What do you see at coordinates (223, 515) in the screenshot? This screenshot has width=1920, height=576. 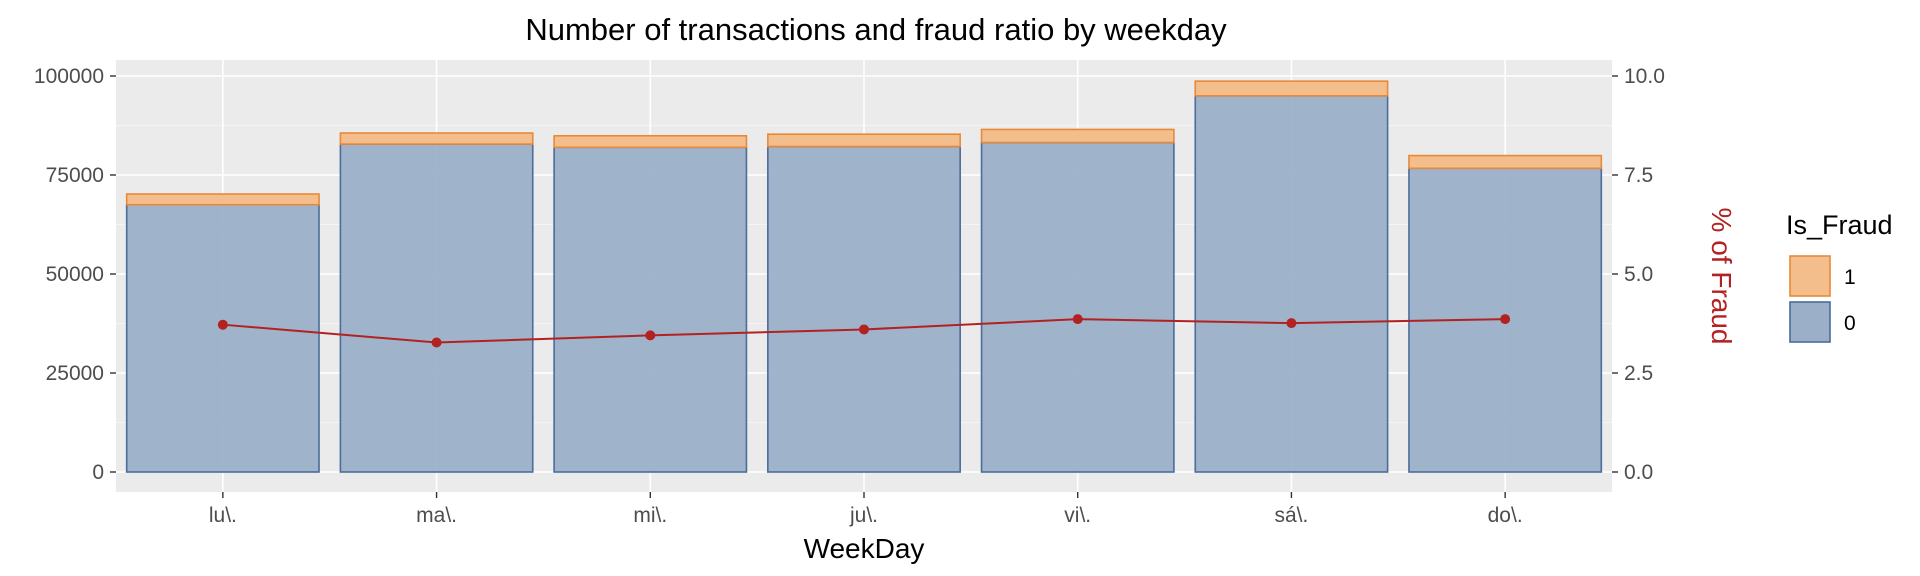 I see `x-tick-label: lu\.` at bounding box center [223, 515].